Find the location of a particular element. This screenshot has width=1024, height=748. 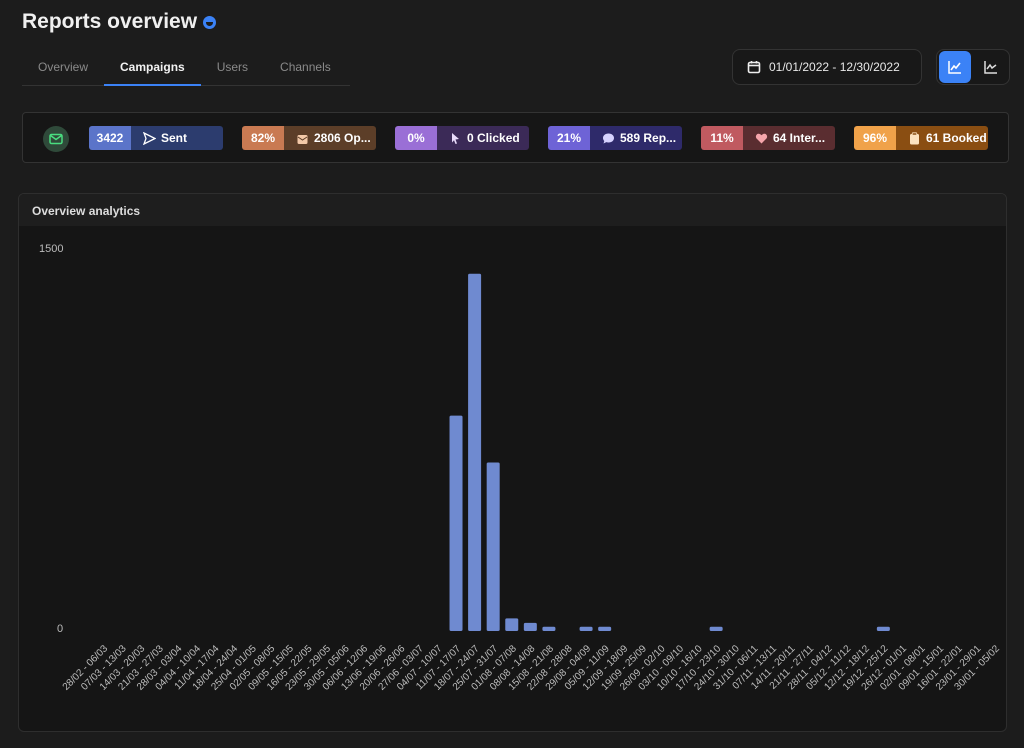

area-chart-icon is located at coordinates (954, 67).